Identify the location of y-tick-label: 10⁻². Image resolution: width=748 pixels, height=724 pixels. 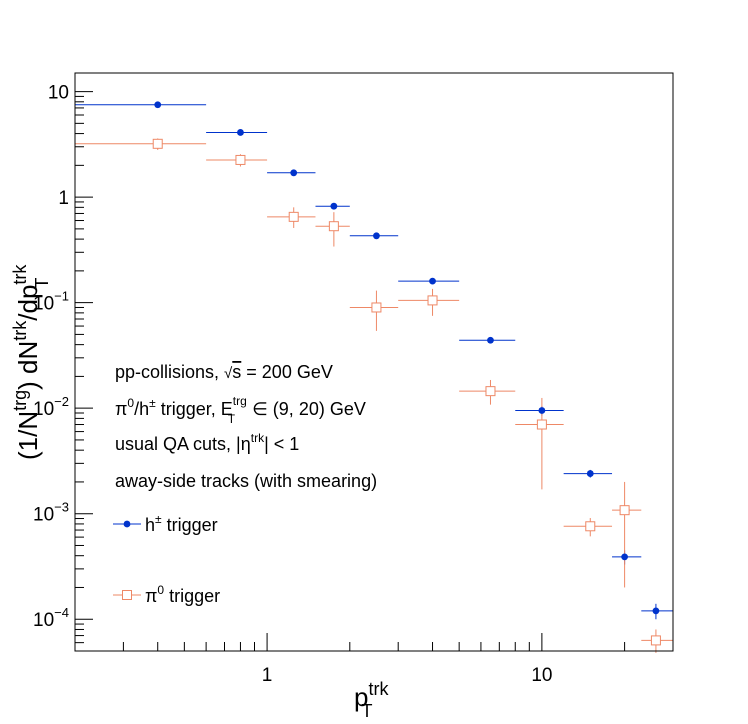
(51, 407).